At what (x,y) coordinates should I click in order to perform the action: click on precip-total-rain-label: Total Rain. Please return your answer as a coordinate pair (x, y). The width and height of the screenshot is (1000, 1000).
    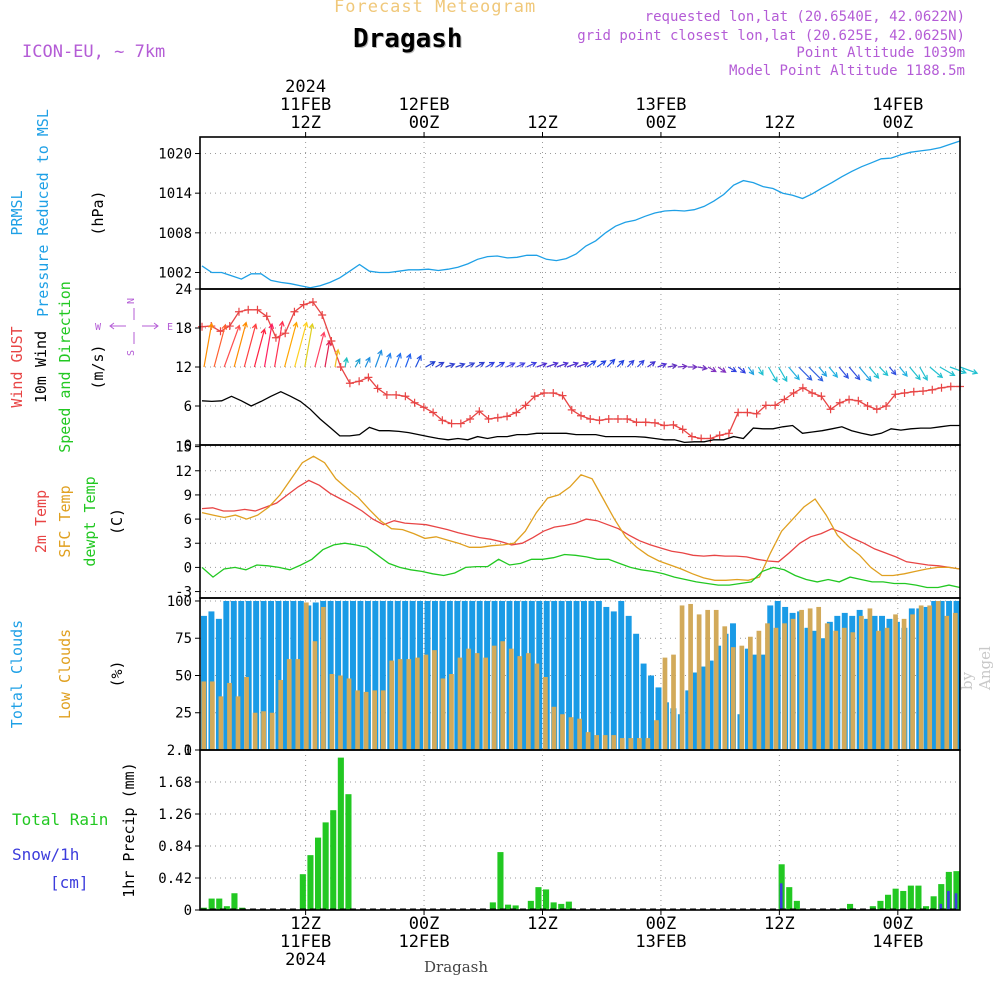
    Looking at the image, I should click on (60, 819).